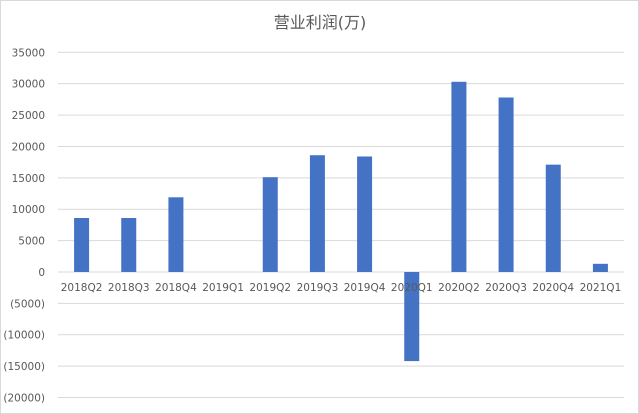 The height and width of the screenshot is (414, 639). What do you see at coordinates (28, 85) in the screenshot?
I see `y-tick-label: 30000` at bounding box center [28, 85].